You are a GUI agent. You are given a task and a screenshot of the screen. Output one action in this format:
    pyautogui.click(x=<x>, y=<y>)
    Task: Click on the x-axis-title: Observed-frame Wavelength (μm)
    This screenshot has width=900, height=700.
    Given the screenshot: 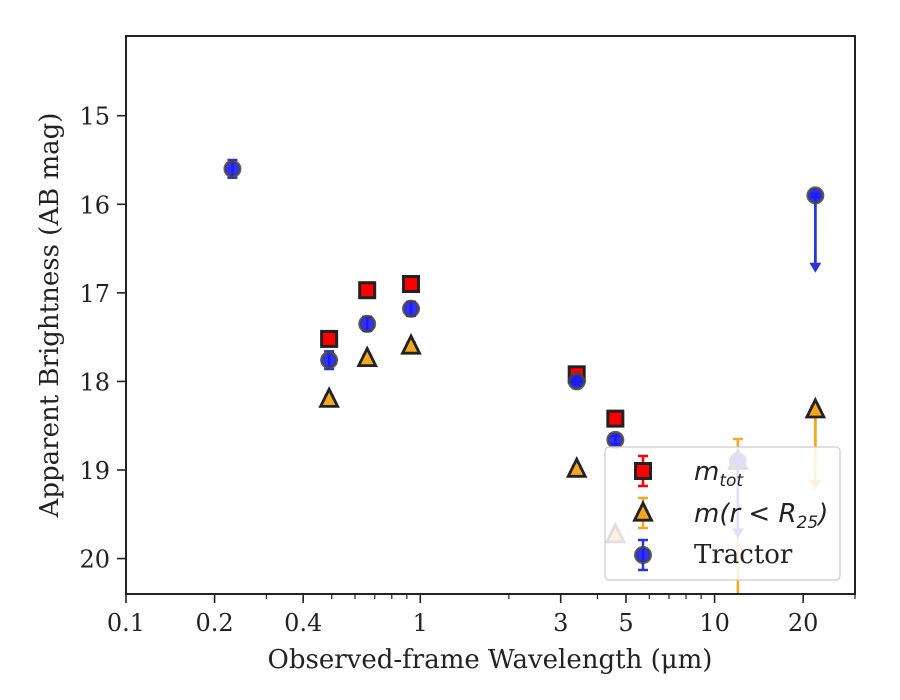 What is the action you would take?
    pyautogui.click(x=490, y=660)
    